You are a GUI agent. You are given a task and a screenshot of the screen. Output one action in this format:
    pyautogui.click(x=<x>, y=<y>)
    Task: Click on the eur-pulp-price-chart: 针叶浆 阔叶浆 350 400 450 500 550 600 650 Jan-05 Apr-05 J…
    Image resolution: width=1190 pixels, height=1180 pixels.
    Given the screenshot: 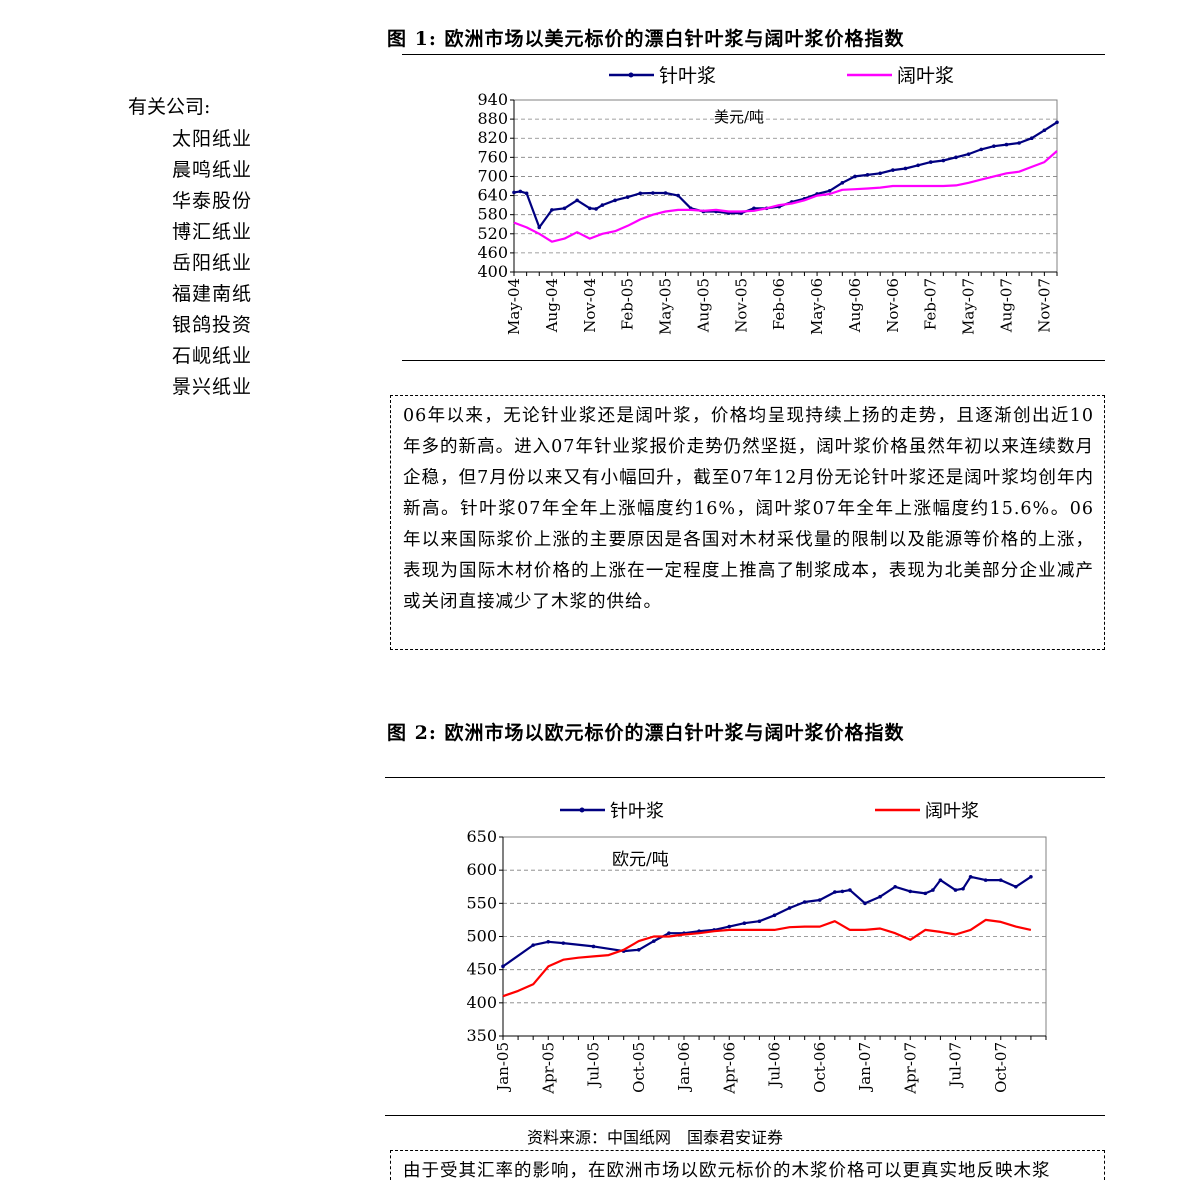 What is the action you would take?
    pyautogui.click(x=756, y=948)
    